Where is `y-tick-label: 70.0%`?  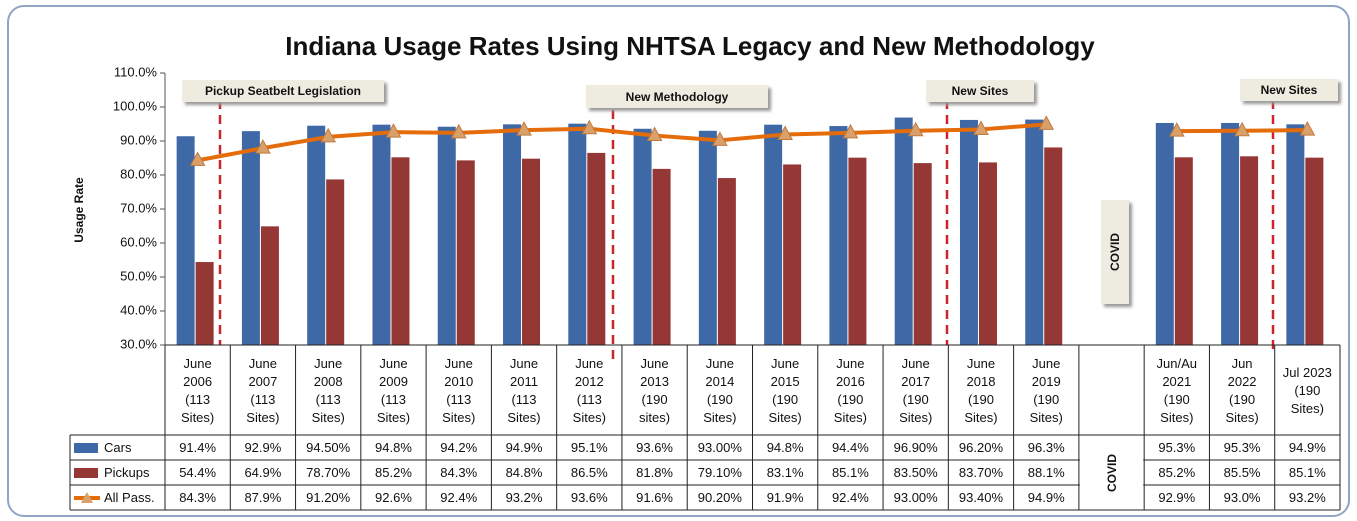 y-tick-label: 70.0% is located at coordinates (138, 207).